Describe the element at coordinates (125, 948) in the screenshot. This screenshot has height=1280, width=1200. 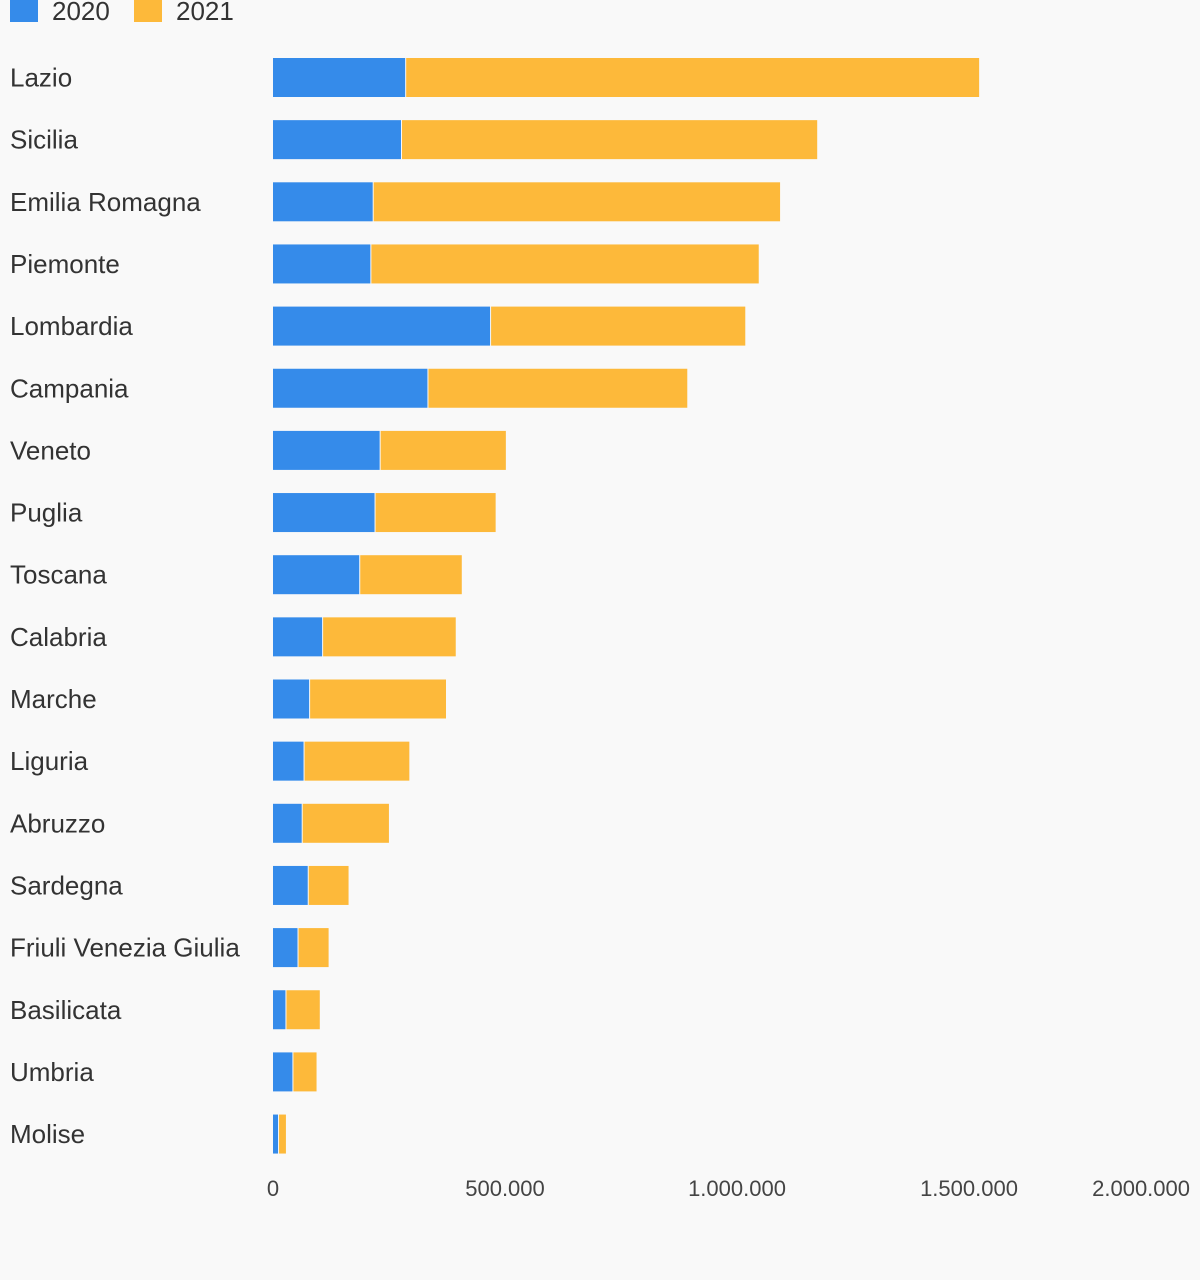
I see `category-label: Friuli Venezia Giulia` at that location.